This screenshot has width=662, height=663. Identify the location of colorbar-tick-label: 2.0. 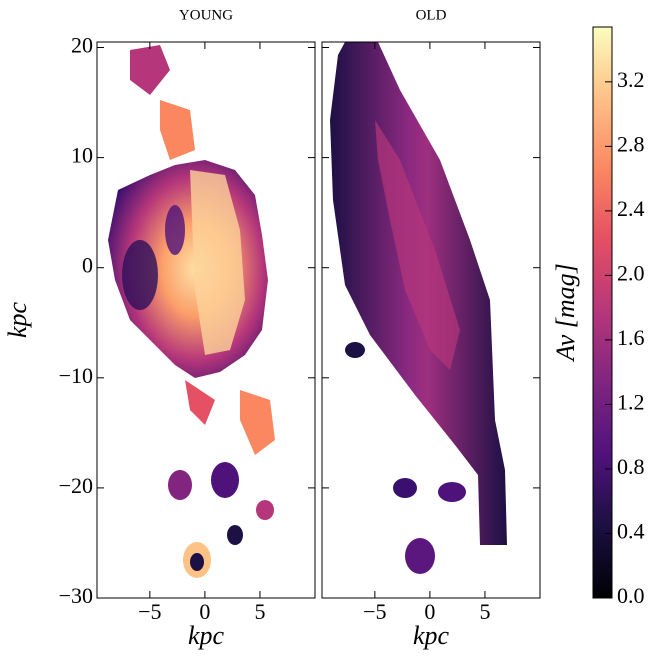
(631, 272).